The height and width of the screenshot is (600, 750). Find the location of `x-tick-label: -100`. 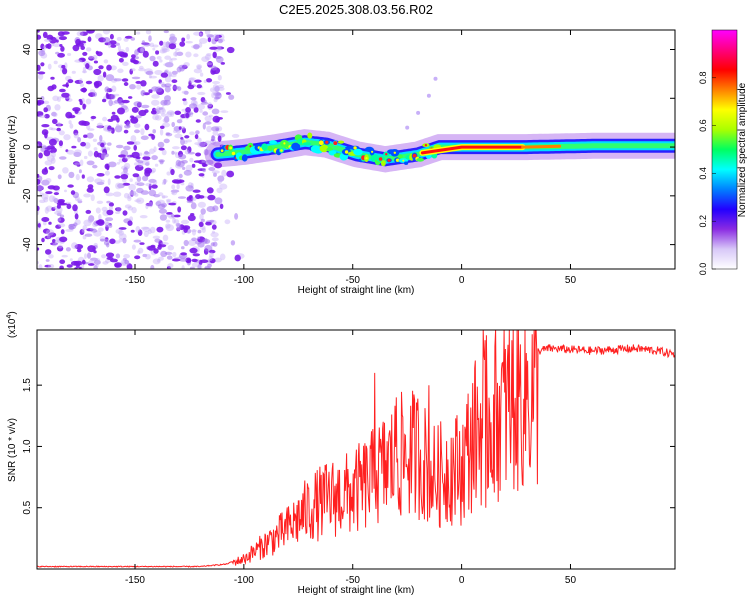

x-tick-label: -100 is located at coordinates (244, 580).